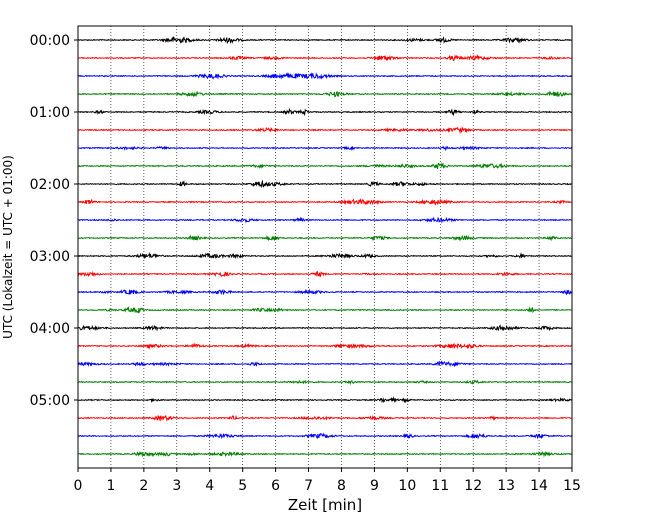  Describe the element at coordinates (275, 486) in the screenshot. I see `x-tick-label: 6` at that location.